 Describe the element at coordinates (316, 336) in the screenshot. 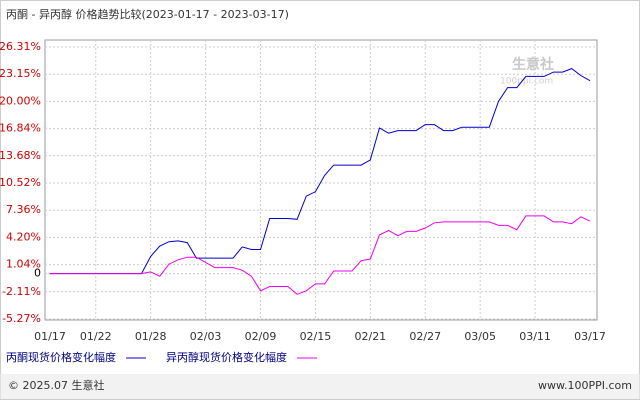

I see `x-tick-label: 02/15` at that location.